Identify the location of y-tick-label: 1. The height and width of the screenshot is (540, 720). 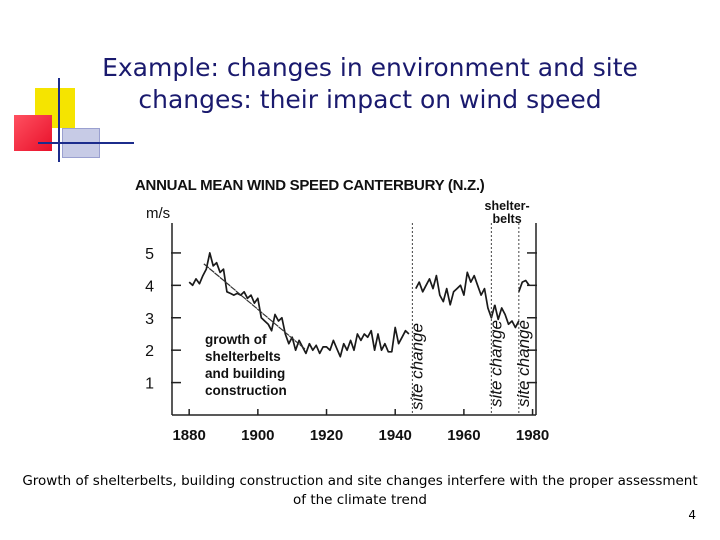
(149, 384).